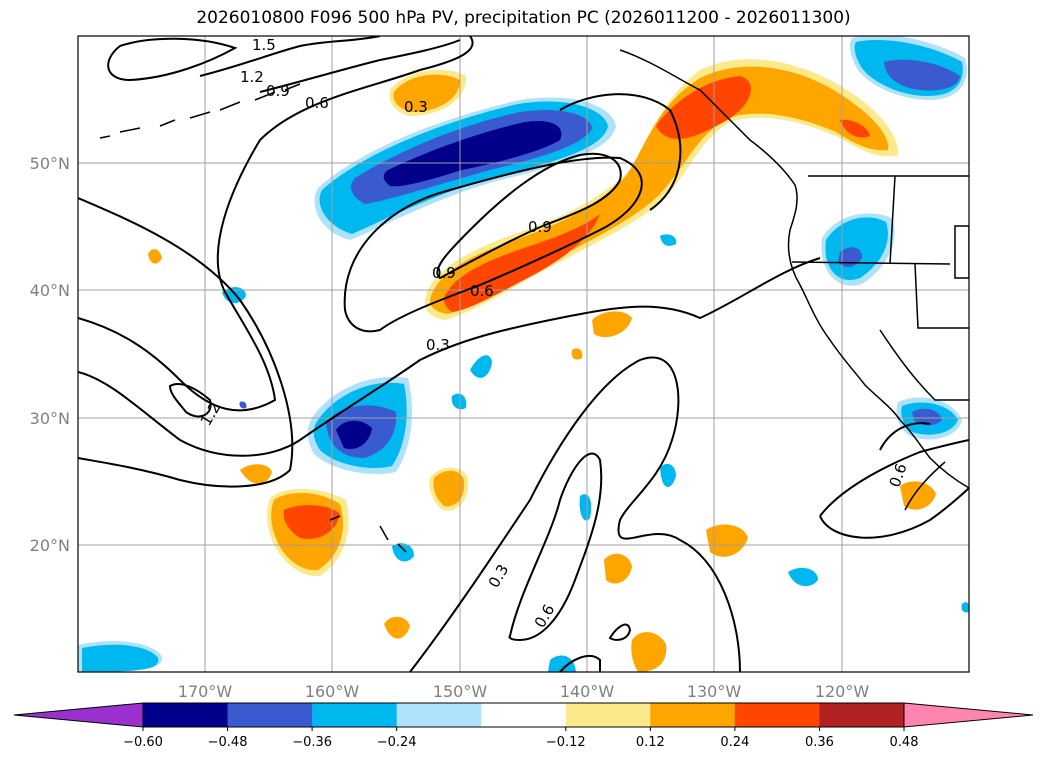 The width and height of the screenshot is (1047, 765). What do you see at coordinates (968, 715) in the screenshot?
I see `colorbar-extend-high` at bounding box center [968, 715].